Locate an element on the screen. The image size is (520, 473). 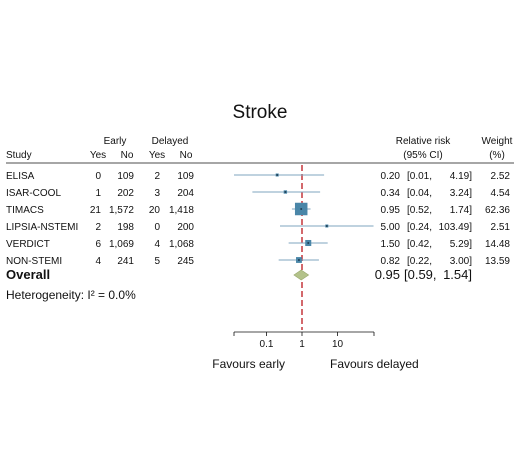
early-yes: 21 is located at coordinates (96, 210).